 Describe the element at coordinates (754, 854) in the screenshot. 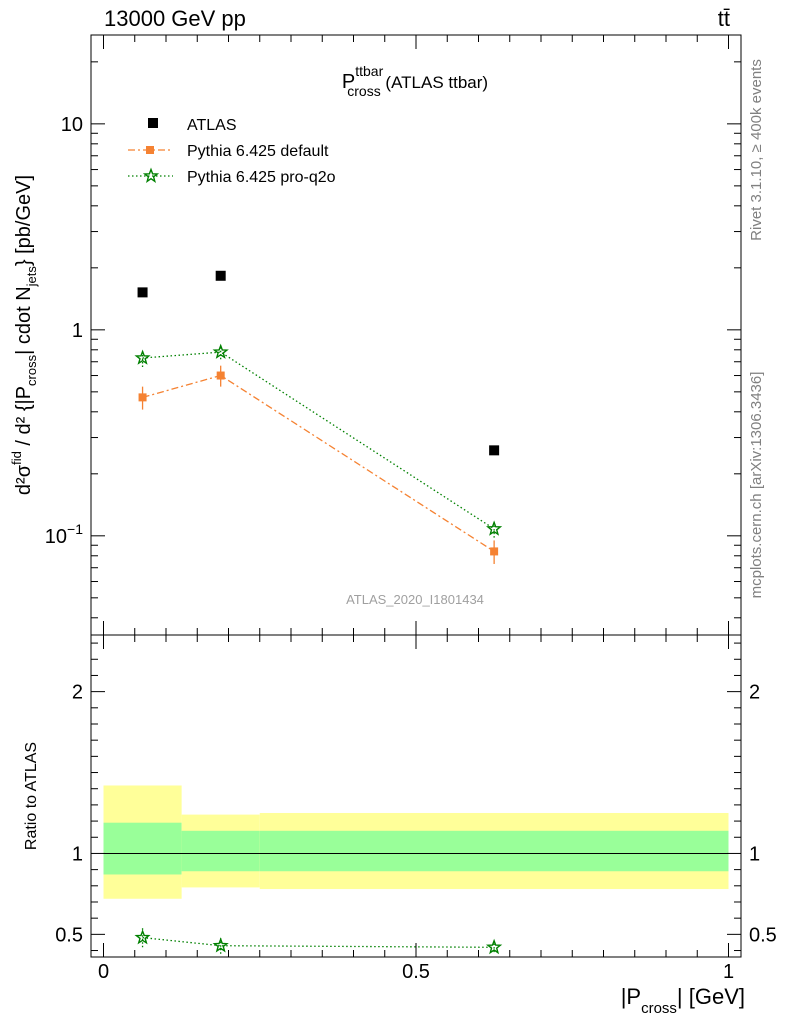

I see `ratio-y-tick-label-right: 1` at that location.